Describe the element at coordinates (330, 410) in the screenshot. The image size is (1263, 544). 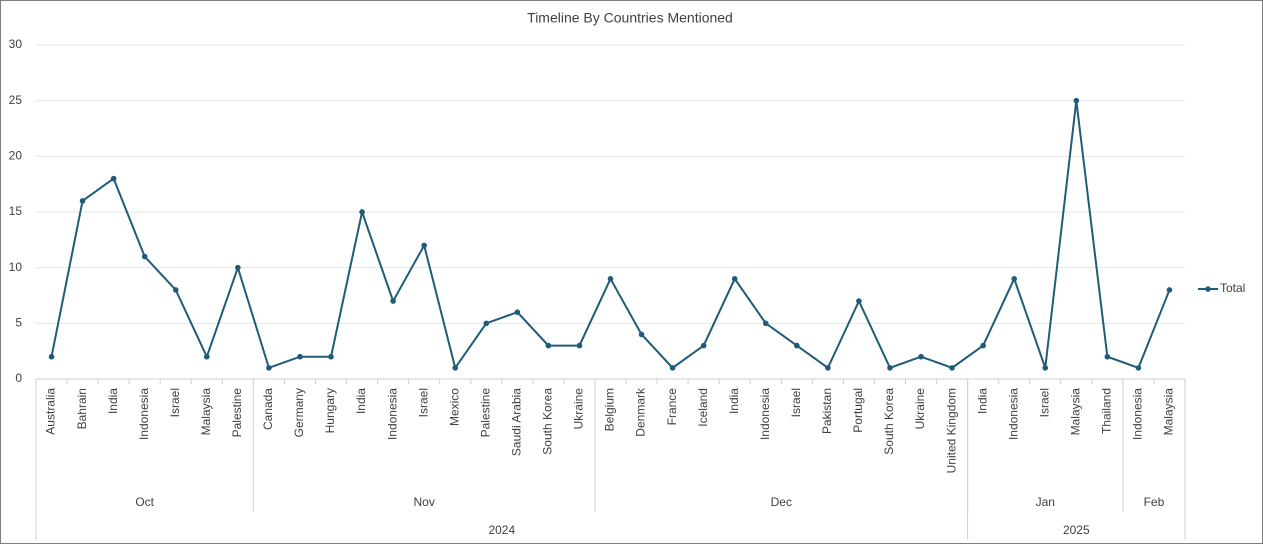
I see `x-tick-label: Hungary` at that location.